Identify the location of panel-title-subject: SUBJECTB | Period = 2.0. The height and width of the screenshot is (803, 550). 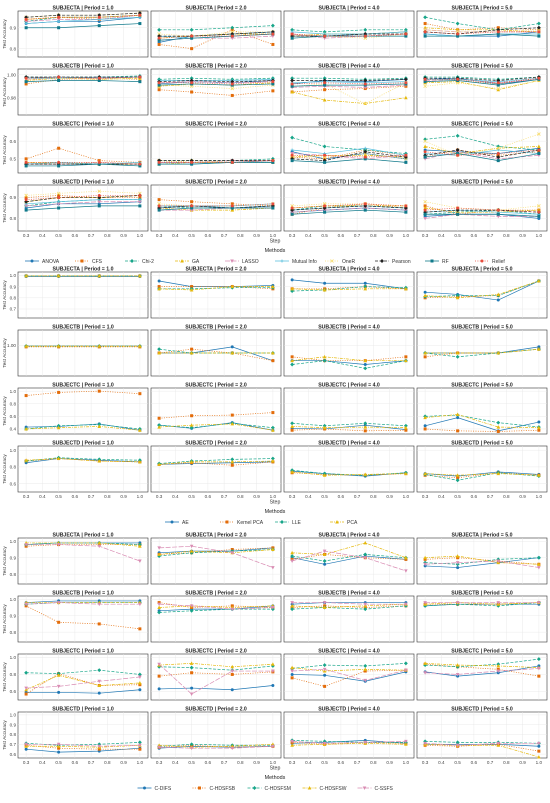
(216, 66).